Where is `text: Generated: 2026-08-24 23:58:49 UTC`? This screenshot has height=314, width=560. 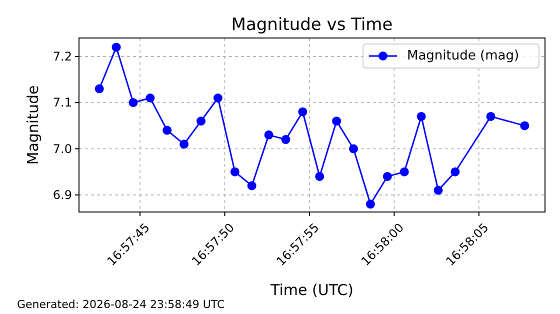
text: Generated: 2026-08-24 23:58:49 UTC is located at coordinates (121, 304).